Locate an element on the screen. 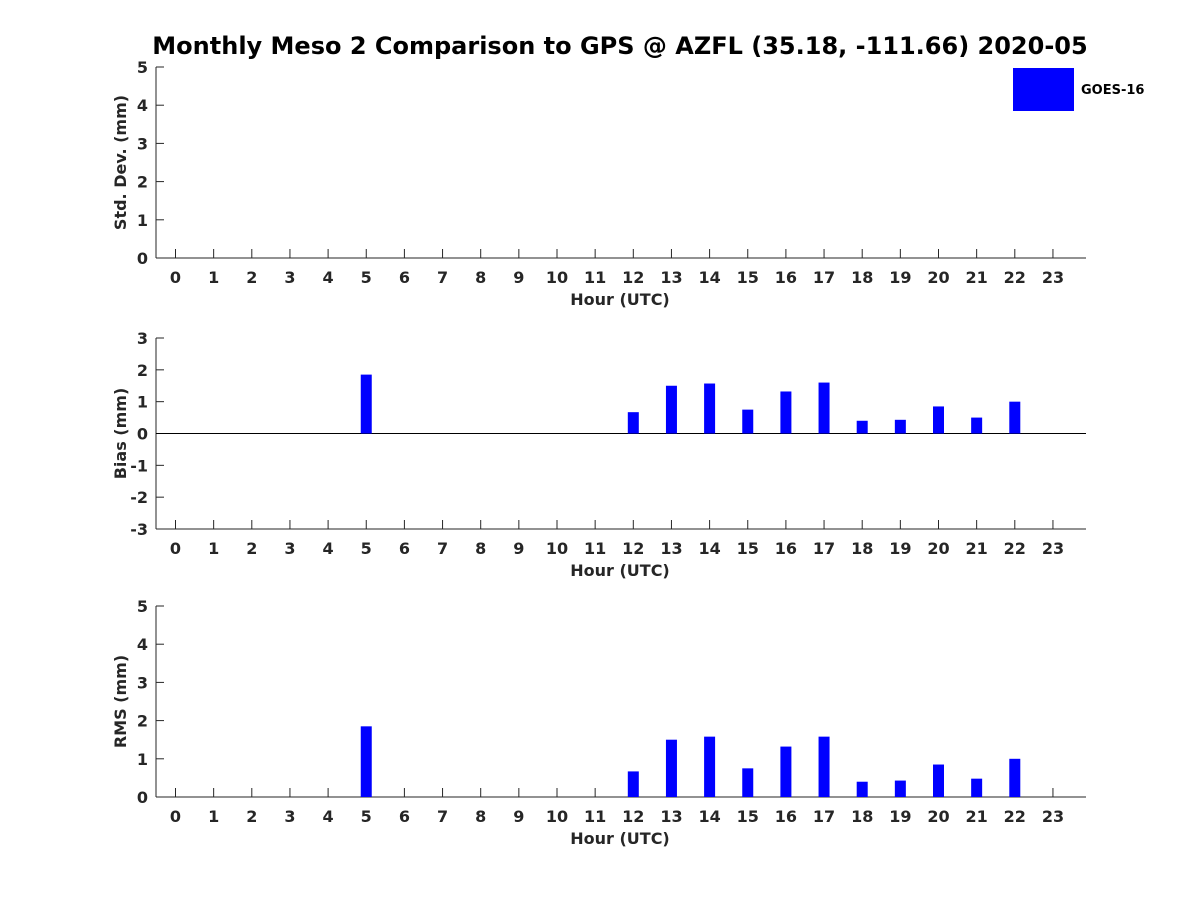 This screenshot has width=1200, height=900. y-axis-label: Bias (mm) is located at coordinates (120, 434).